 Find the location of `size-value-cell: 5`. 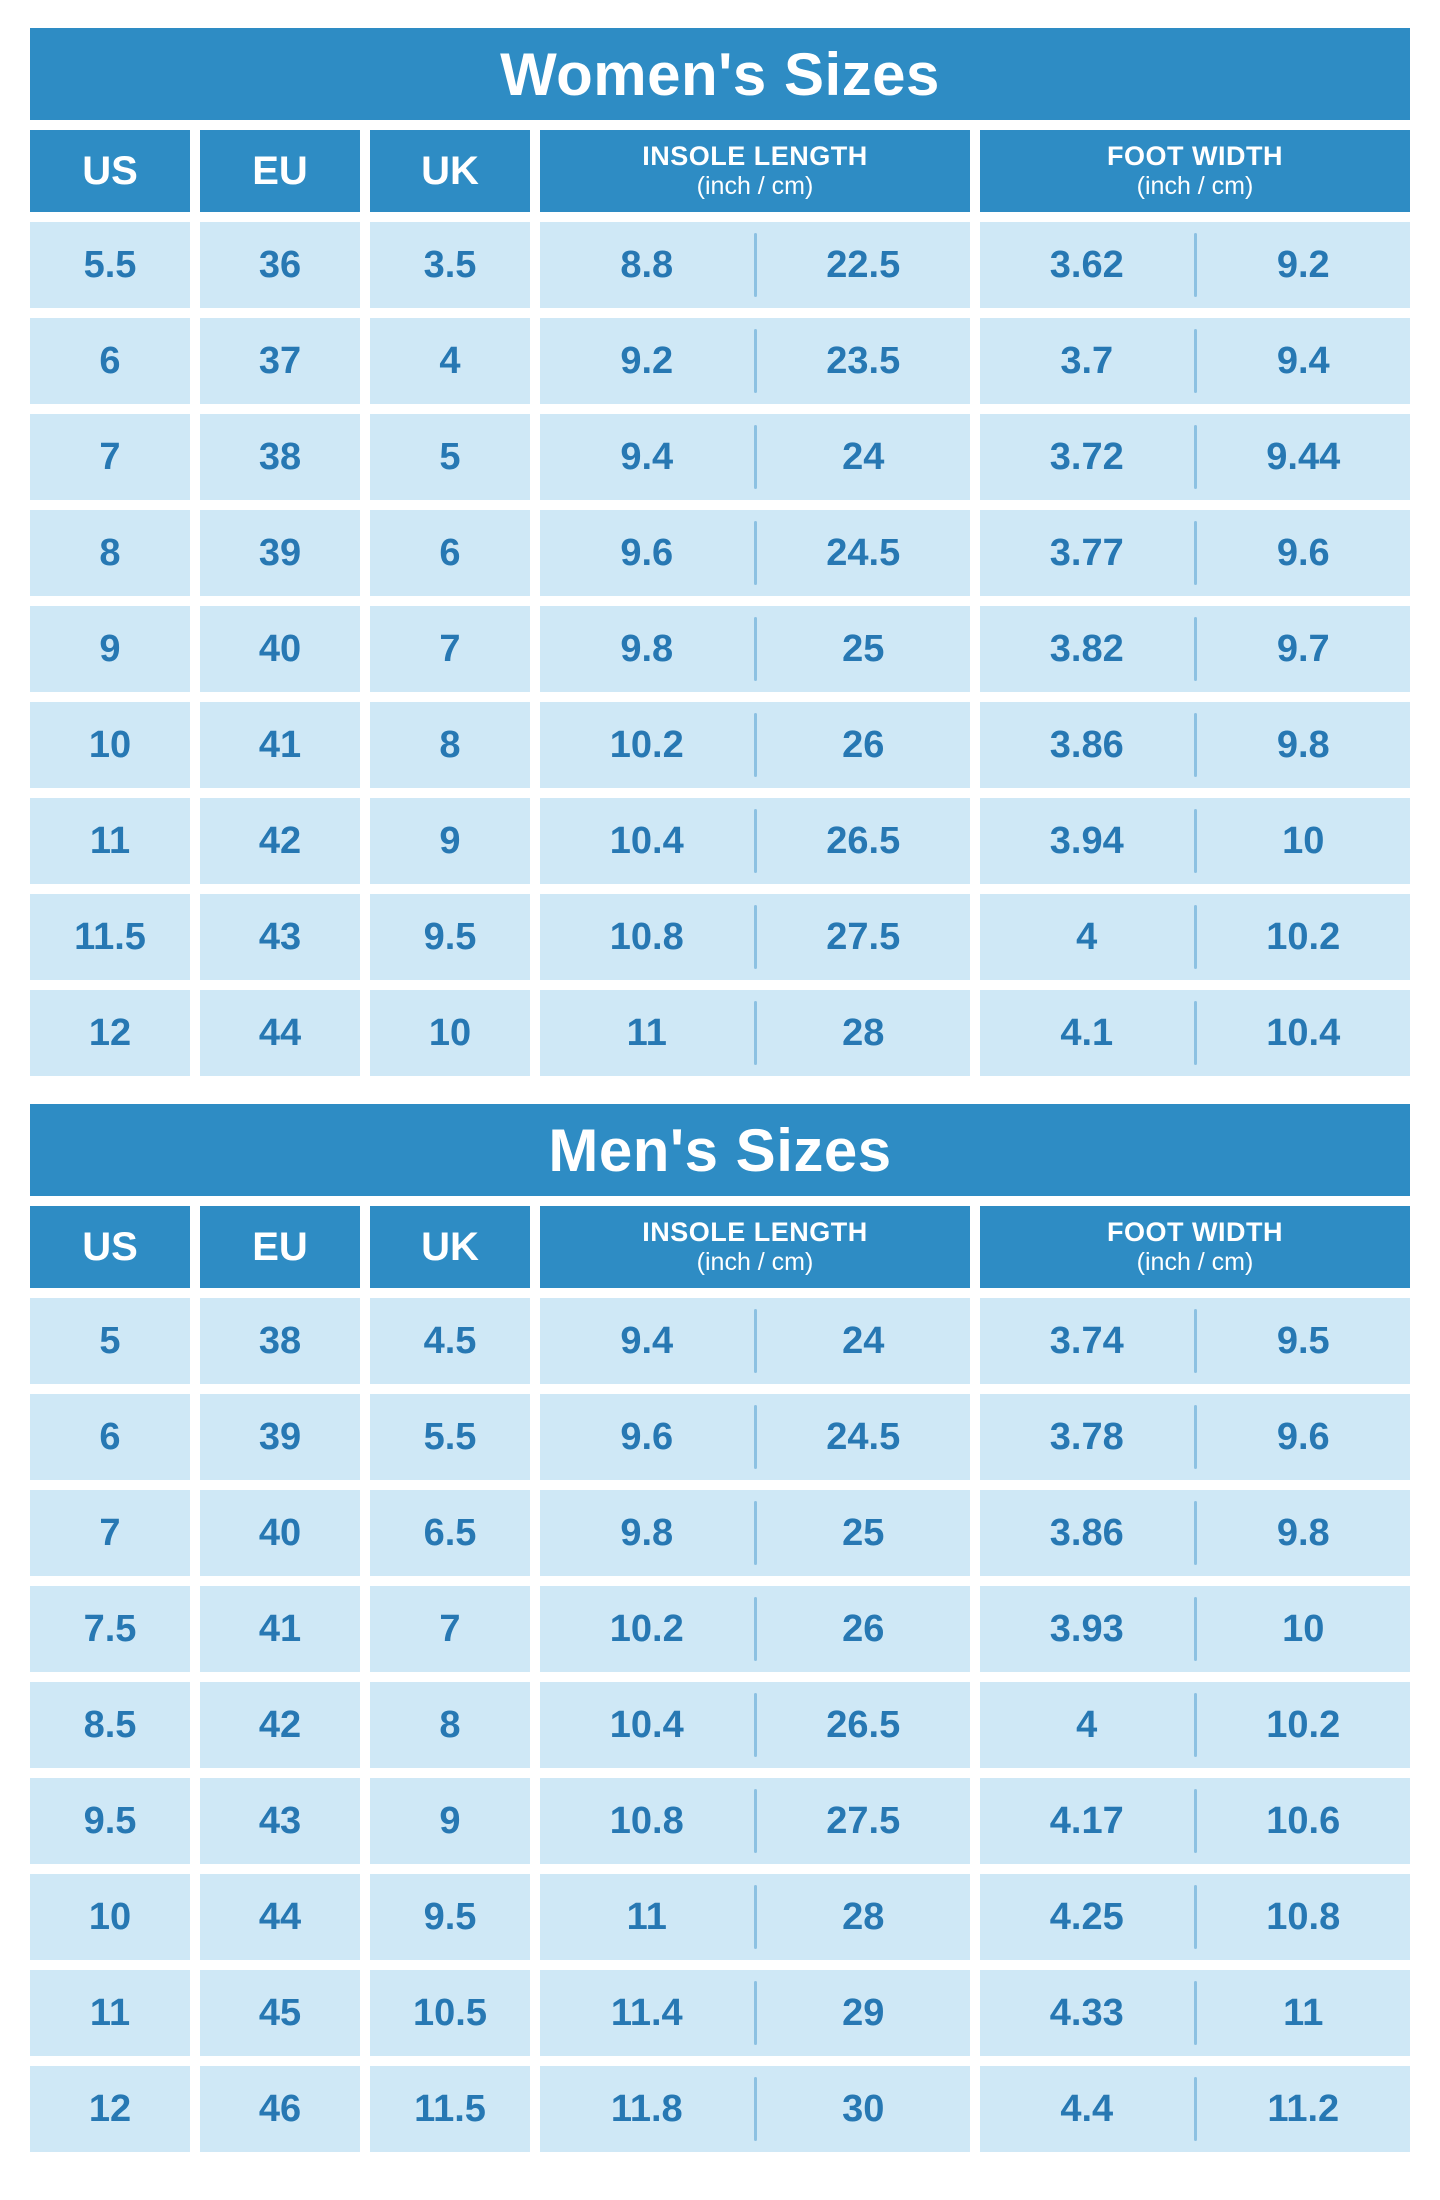

size-value-cell: 5 is located at coordinates (110, 1341).